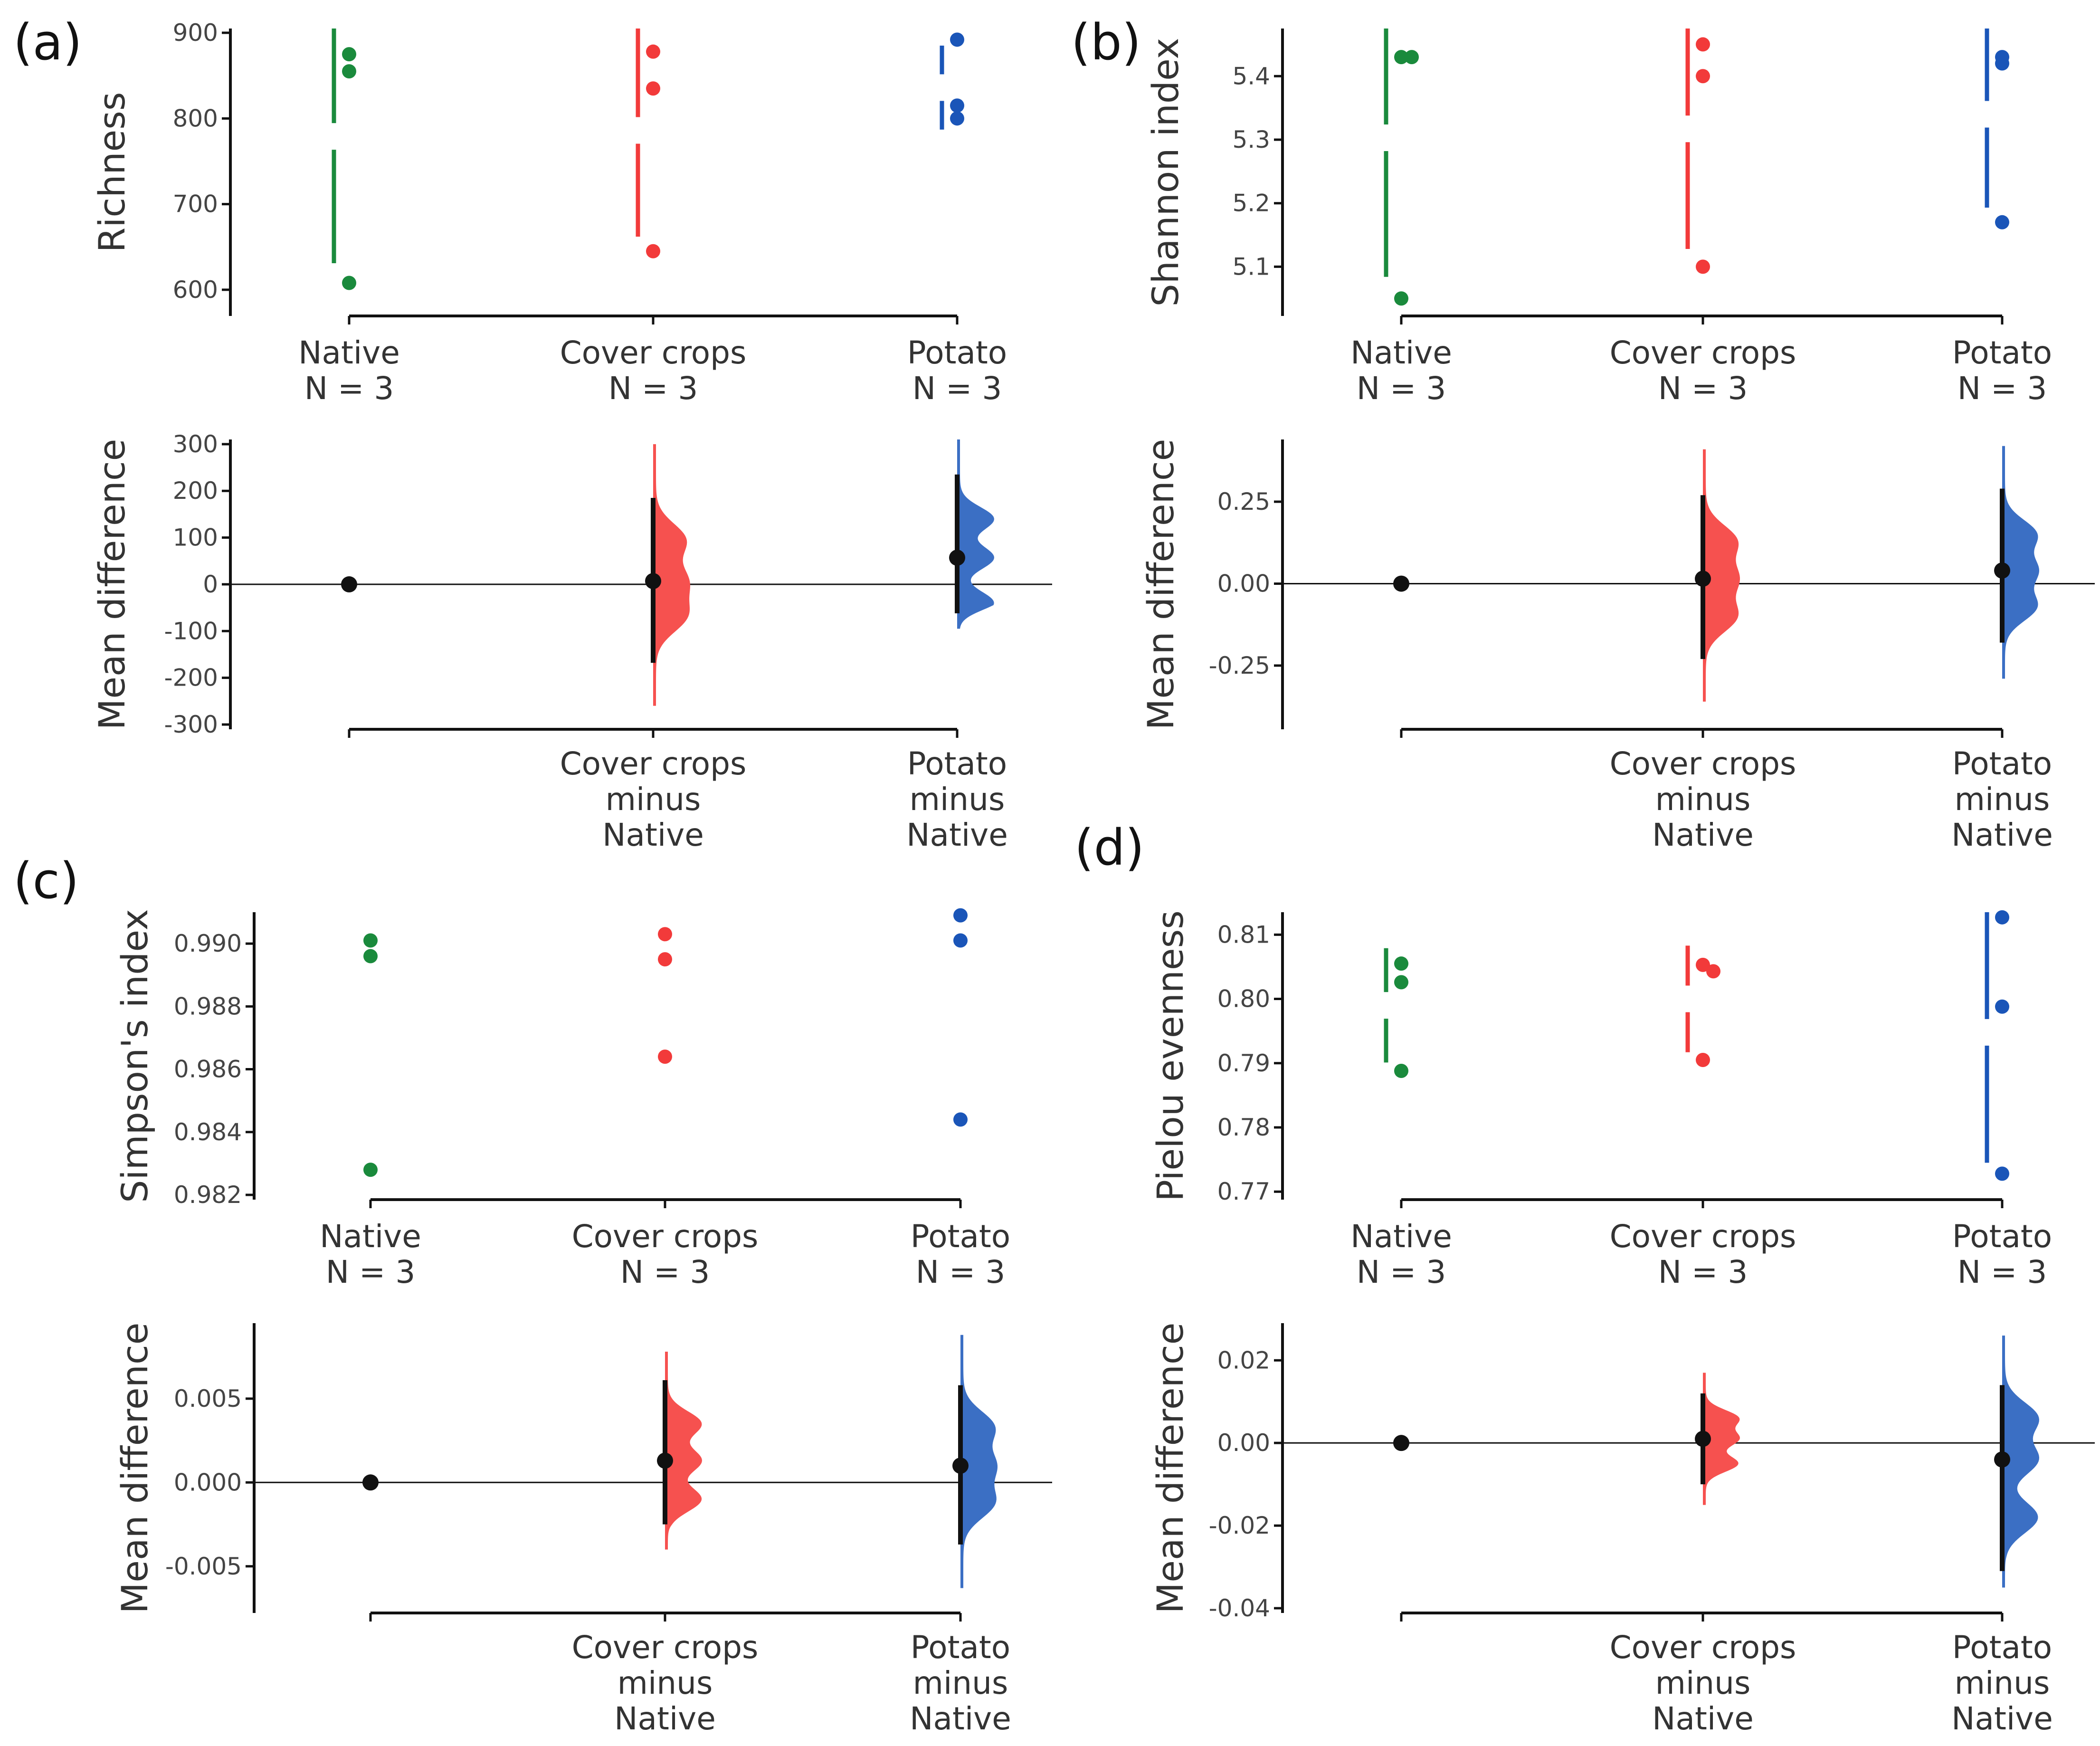  I want to click on raw-y-axis-title: Simpson's index, so click(135, 1055).